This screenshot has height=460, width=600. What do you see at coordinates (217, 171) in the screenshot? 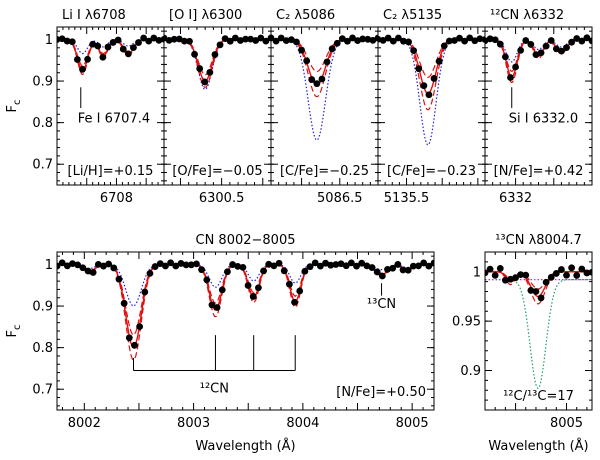
I see `abundance-annotation: [O/Fe]=−0.05` at bounding box center [217, 171].